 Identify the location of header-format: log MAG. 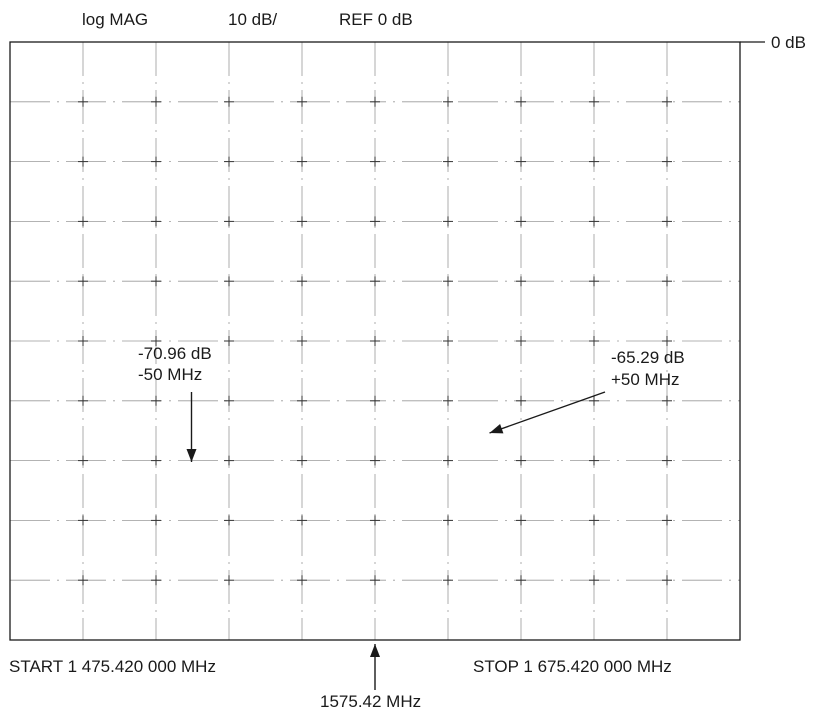
(115, 19).